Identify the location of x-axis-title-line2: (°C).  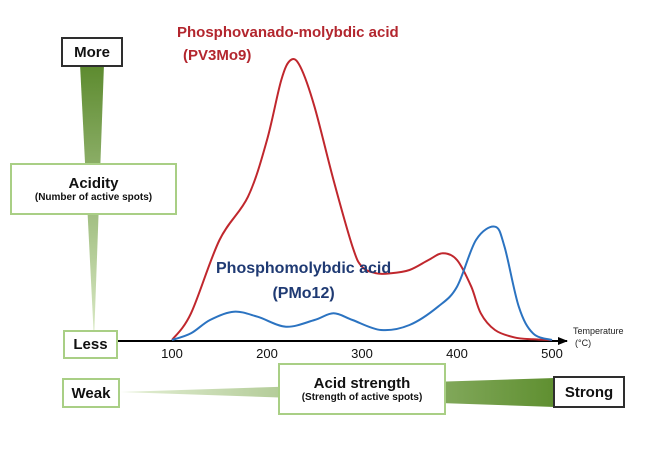
(583, 343).